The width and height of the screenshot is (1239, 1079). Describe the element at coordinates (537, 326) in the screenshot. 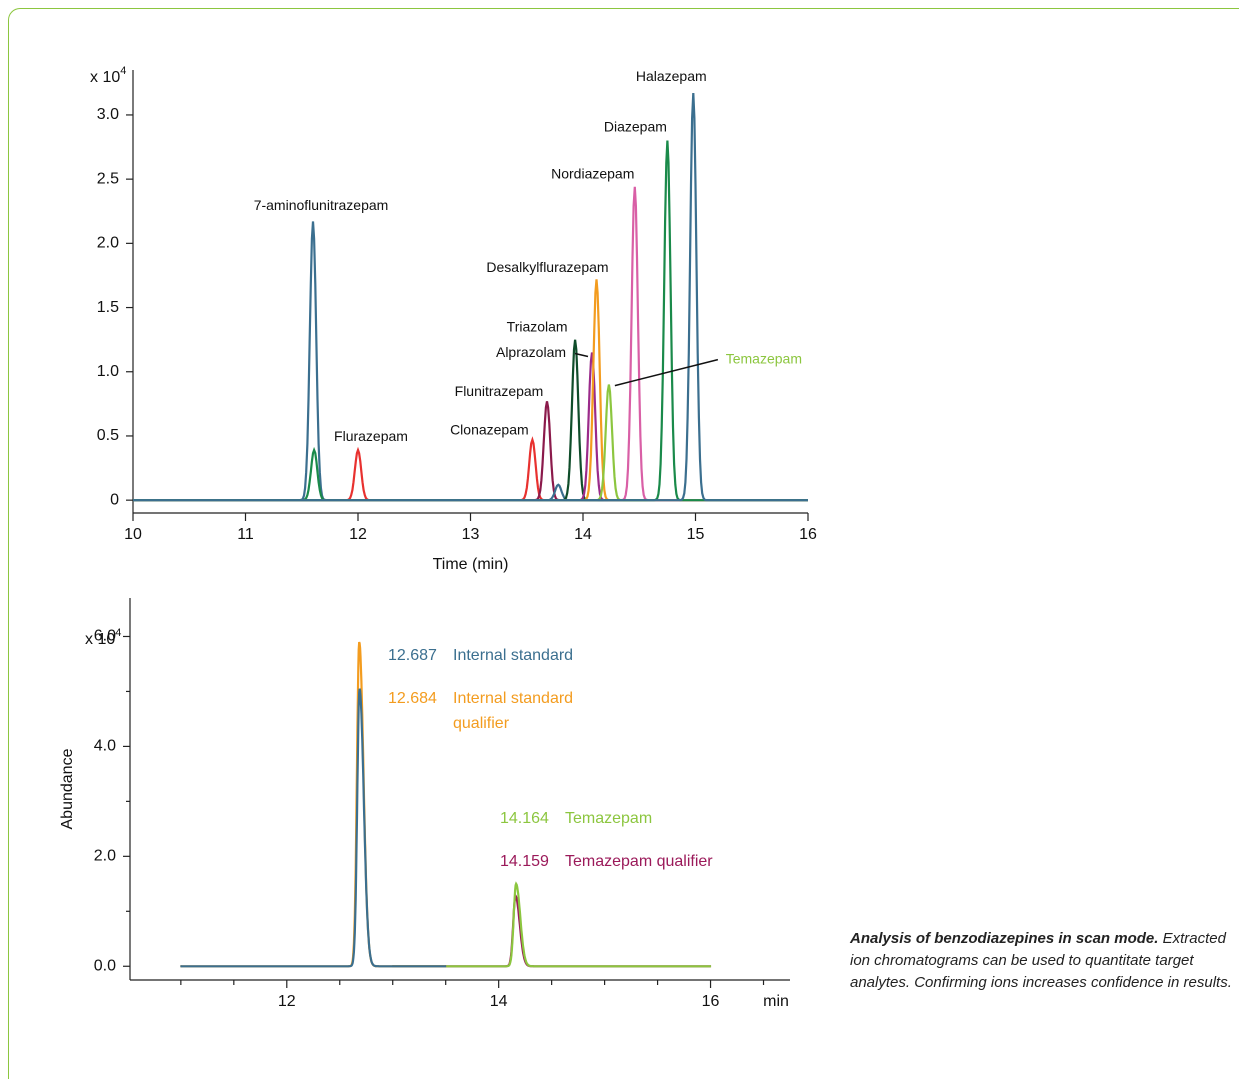

I see `peak-label: Triazolam` at that location.